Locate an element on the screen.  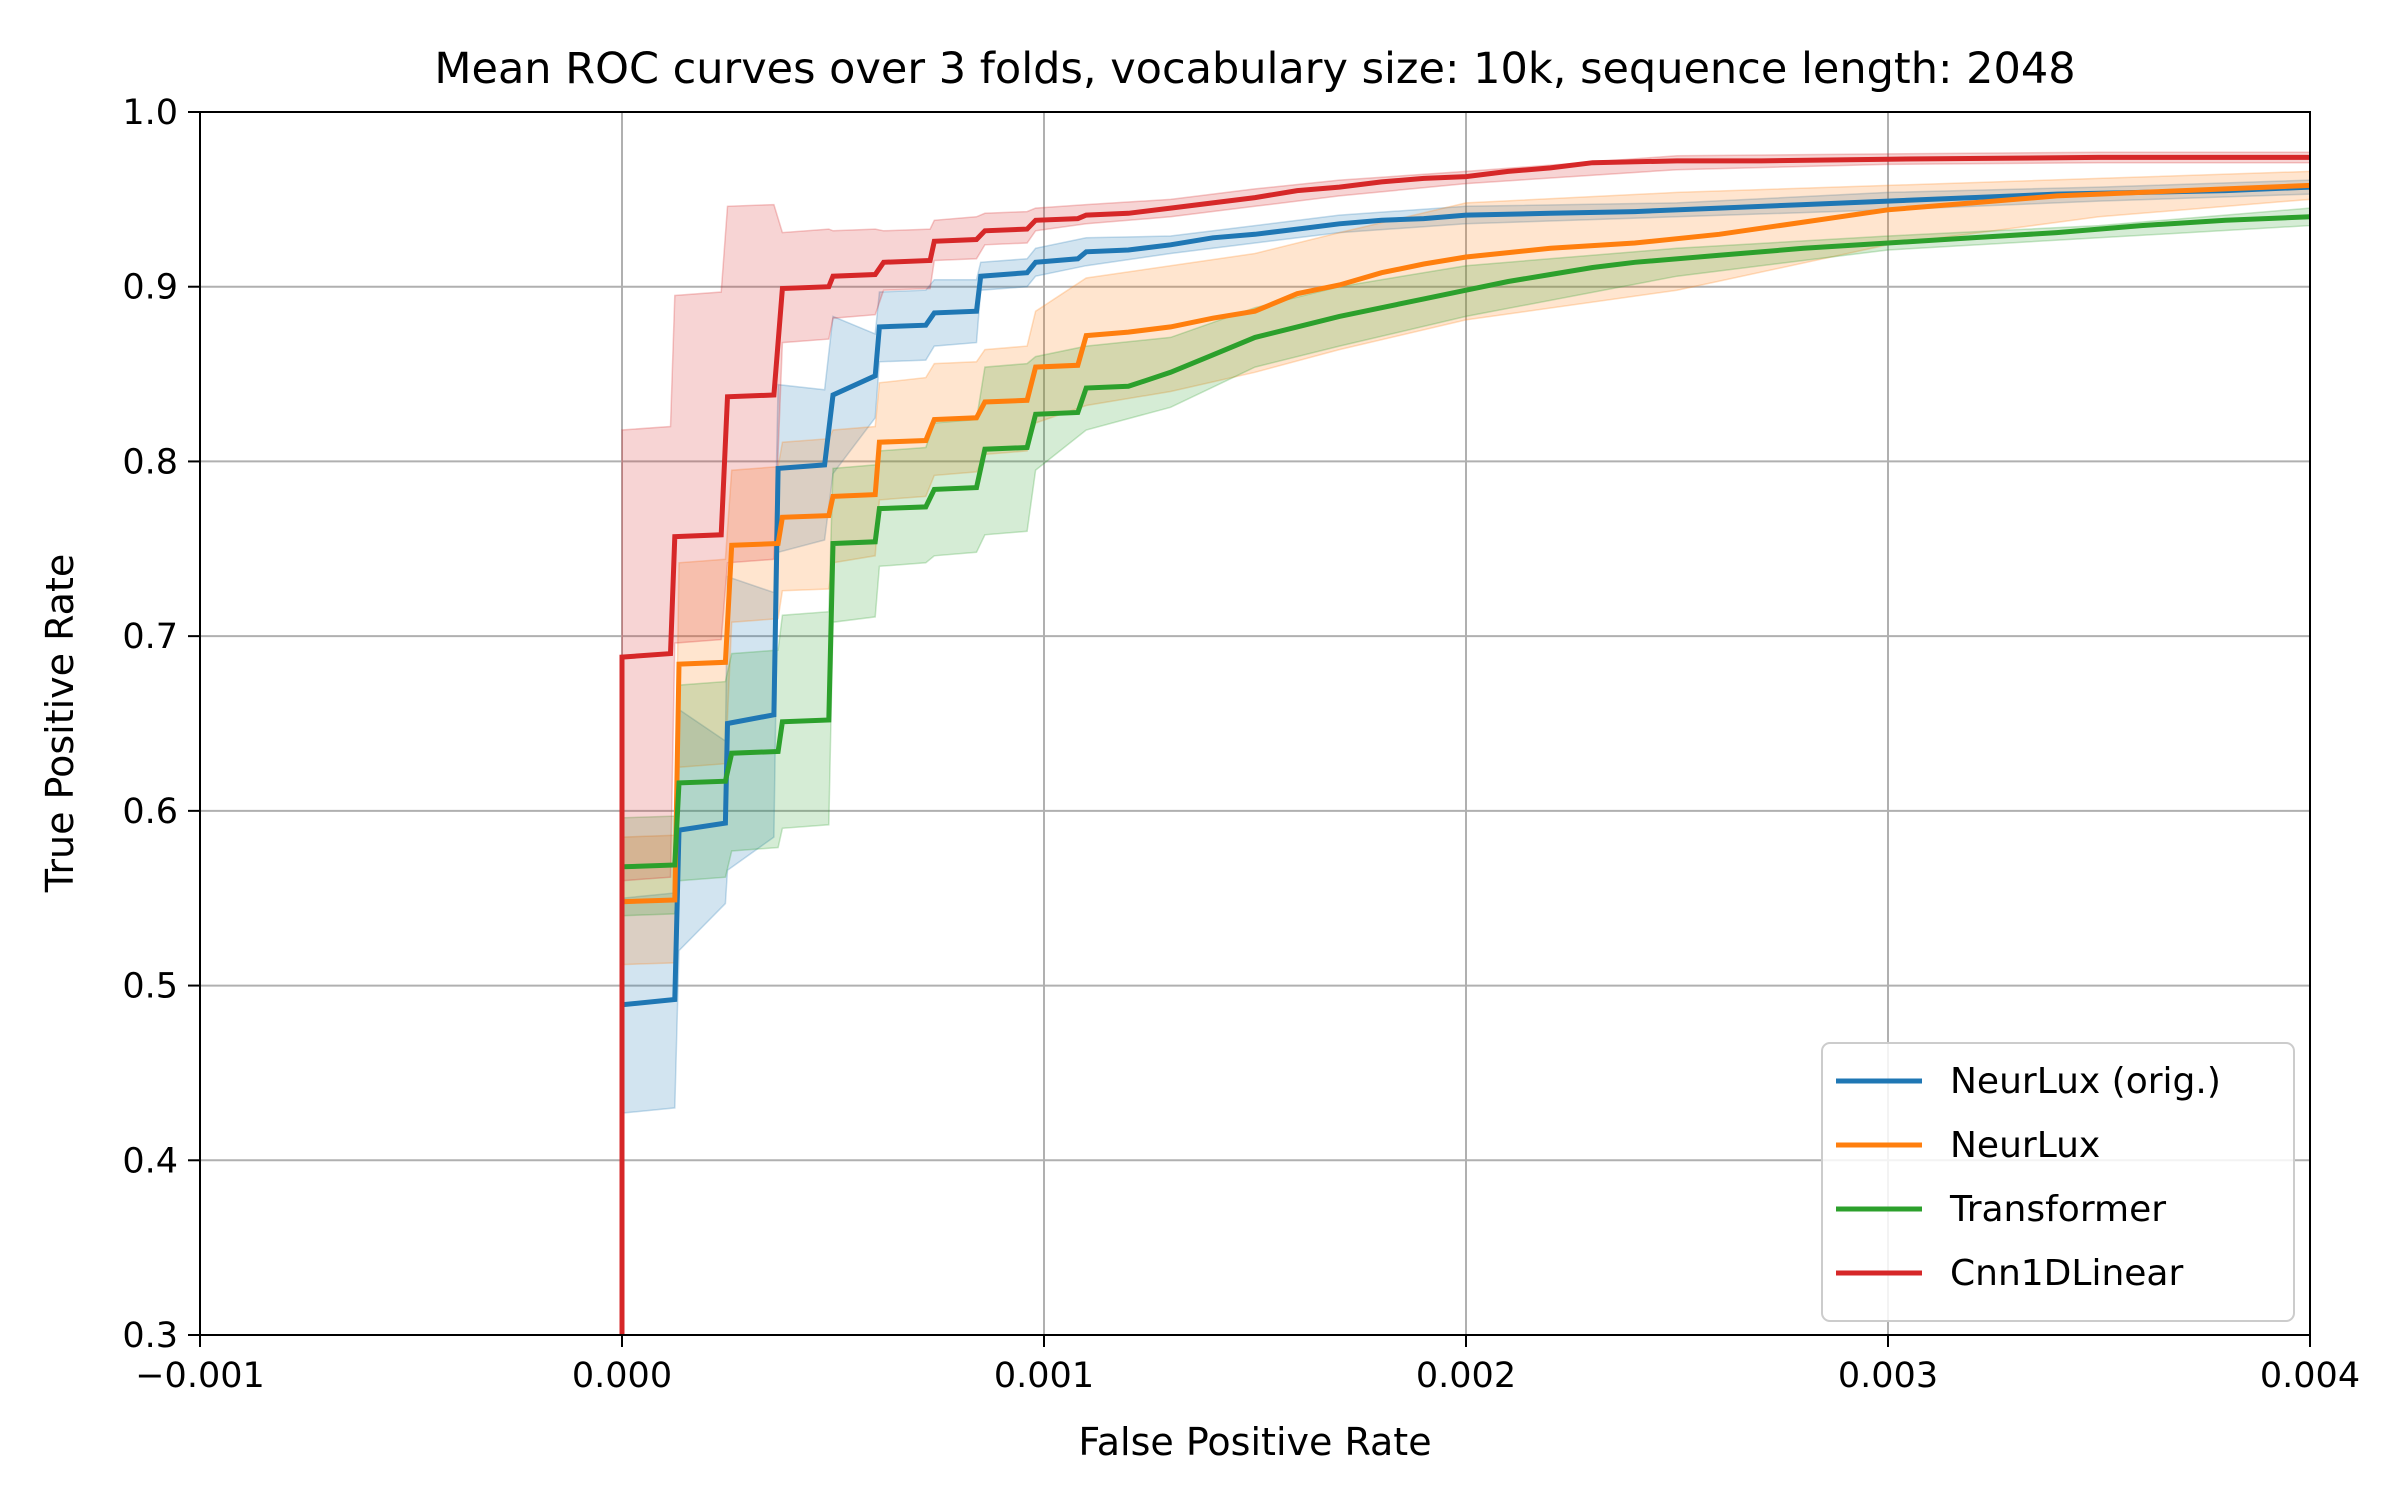
y-tick-label-3: 0.6 is located at coordinates (150, 812).